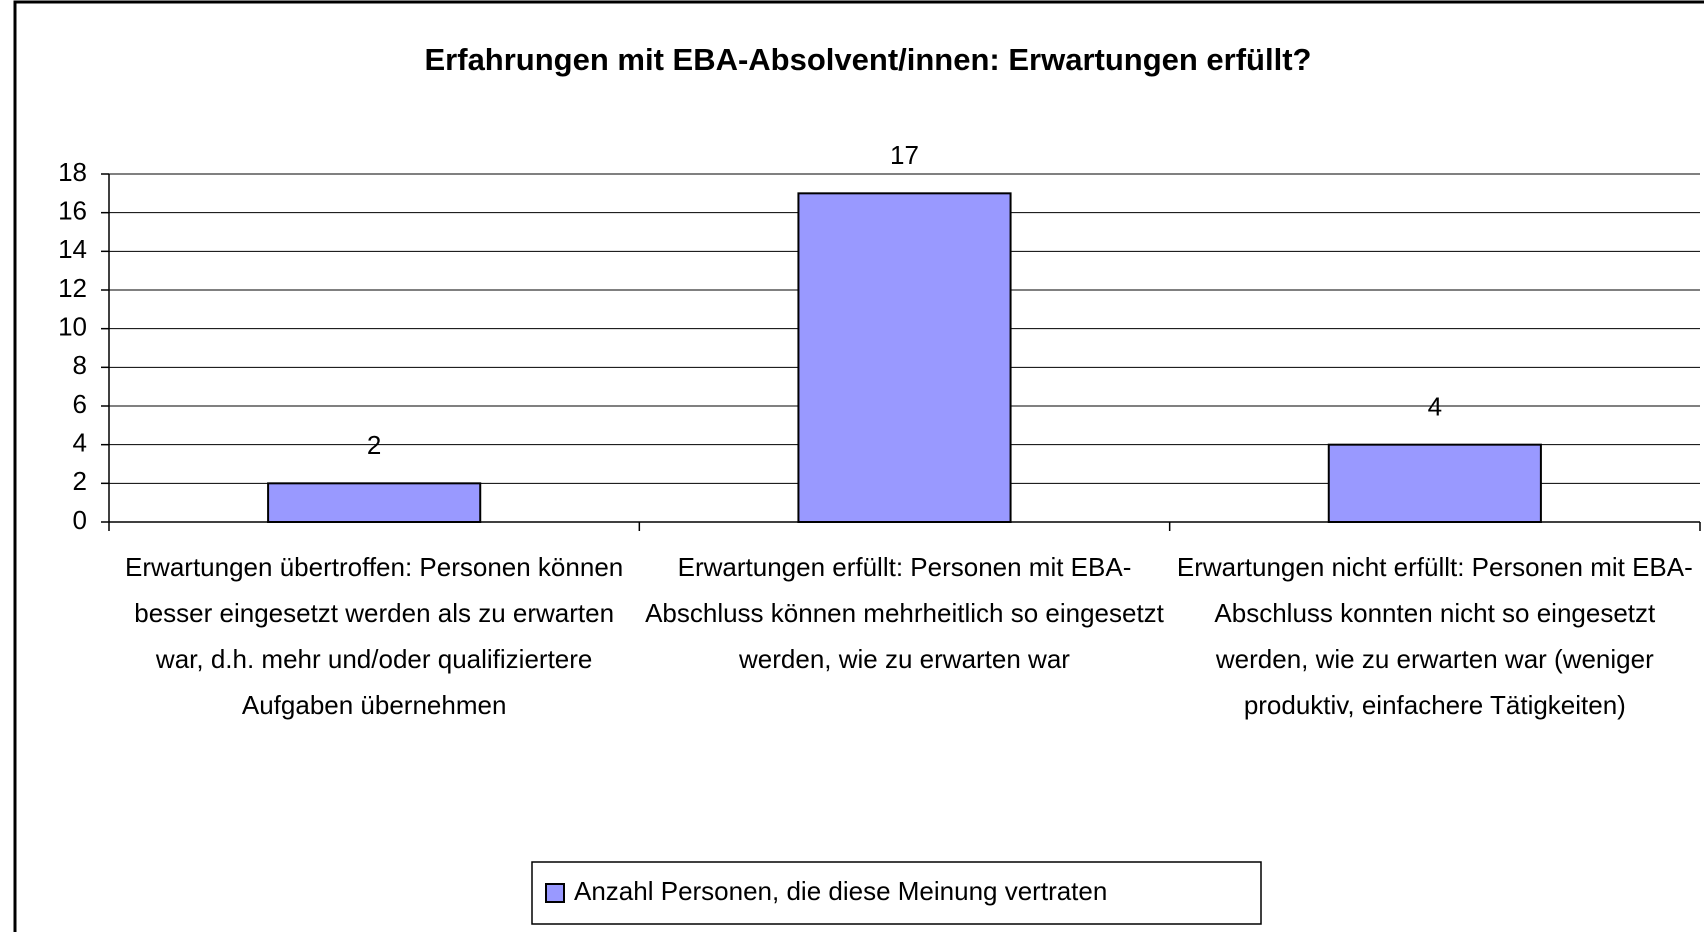  I want to click on y-tick-label: 10, so click(72, 327).